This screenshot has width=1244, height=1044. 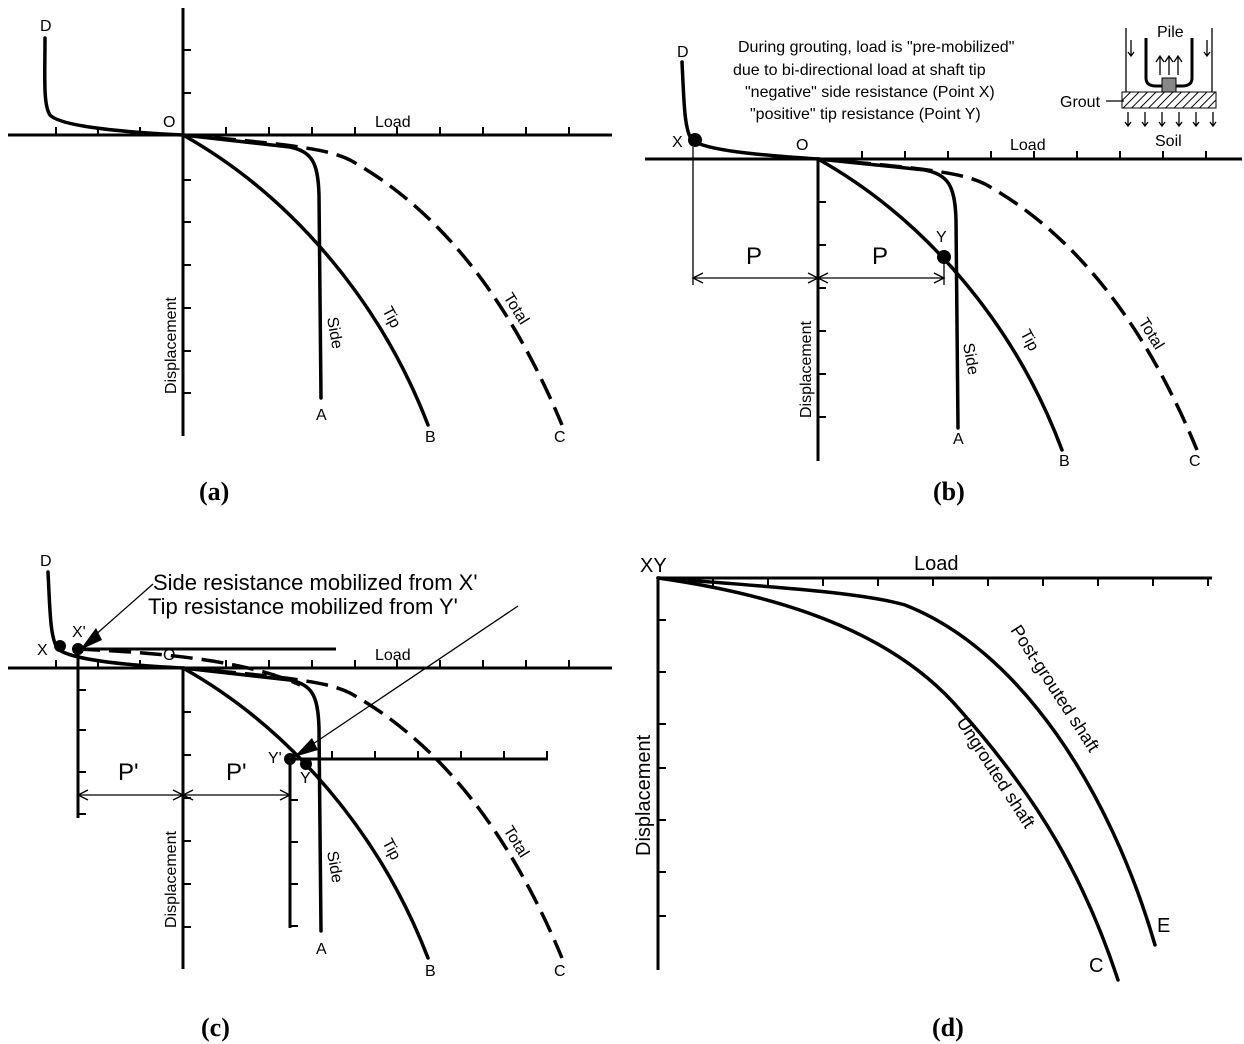 I want to click on caption-d: (d), so click(x=948, y=1027).